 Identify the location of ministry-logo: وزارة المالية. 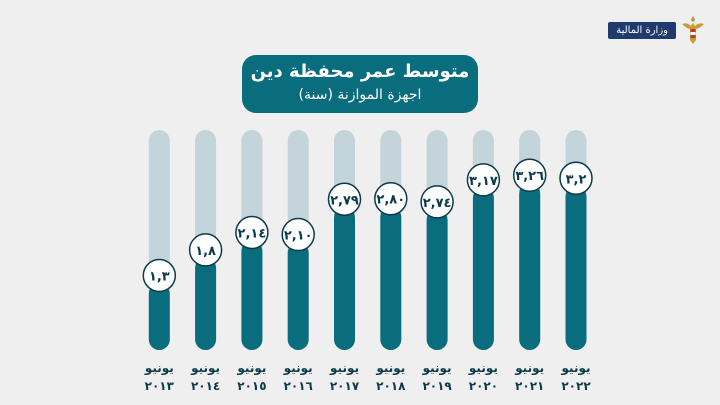
(657, 30).